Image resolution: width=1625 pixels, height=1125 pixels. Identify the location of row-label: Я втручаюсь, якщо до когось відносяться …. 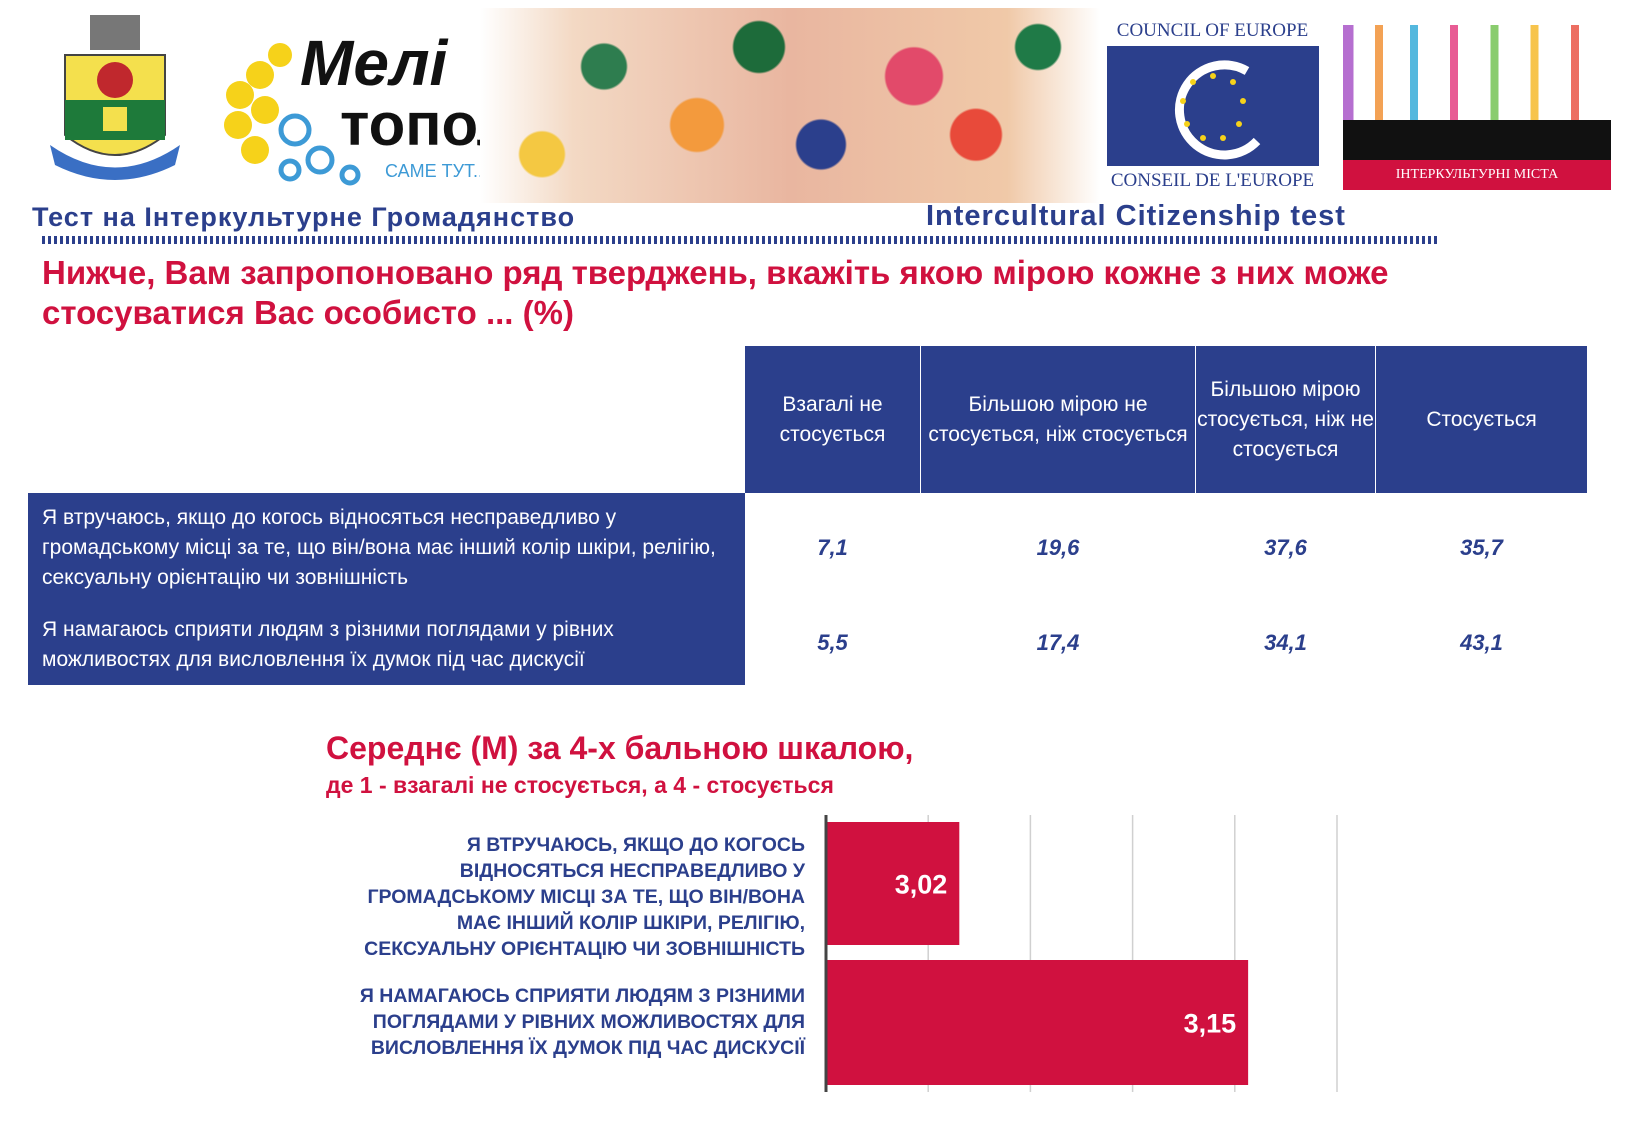
(386, 548).